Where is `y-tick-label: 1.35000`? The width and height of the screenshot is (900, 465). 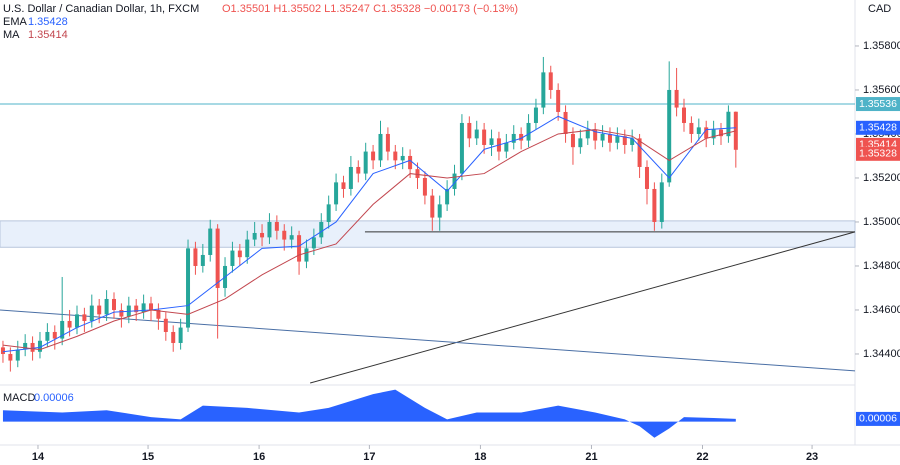 y-tick-label: 1.35000 is located at coordinates (881, 222).